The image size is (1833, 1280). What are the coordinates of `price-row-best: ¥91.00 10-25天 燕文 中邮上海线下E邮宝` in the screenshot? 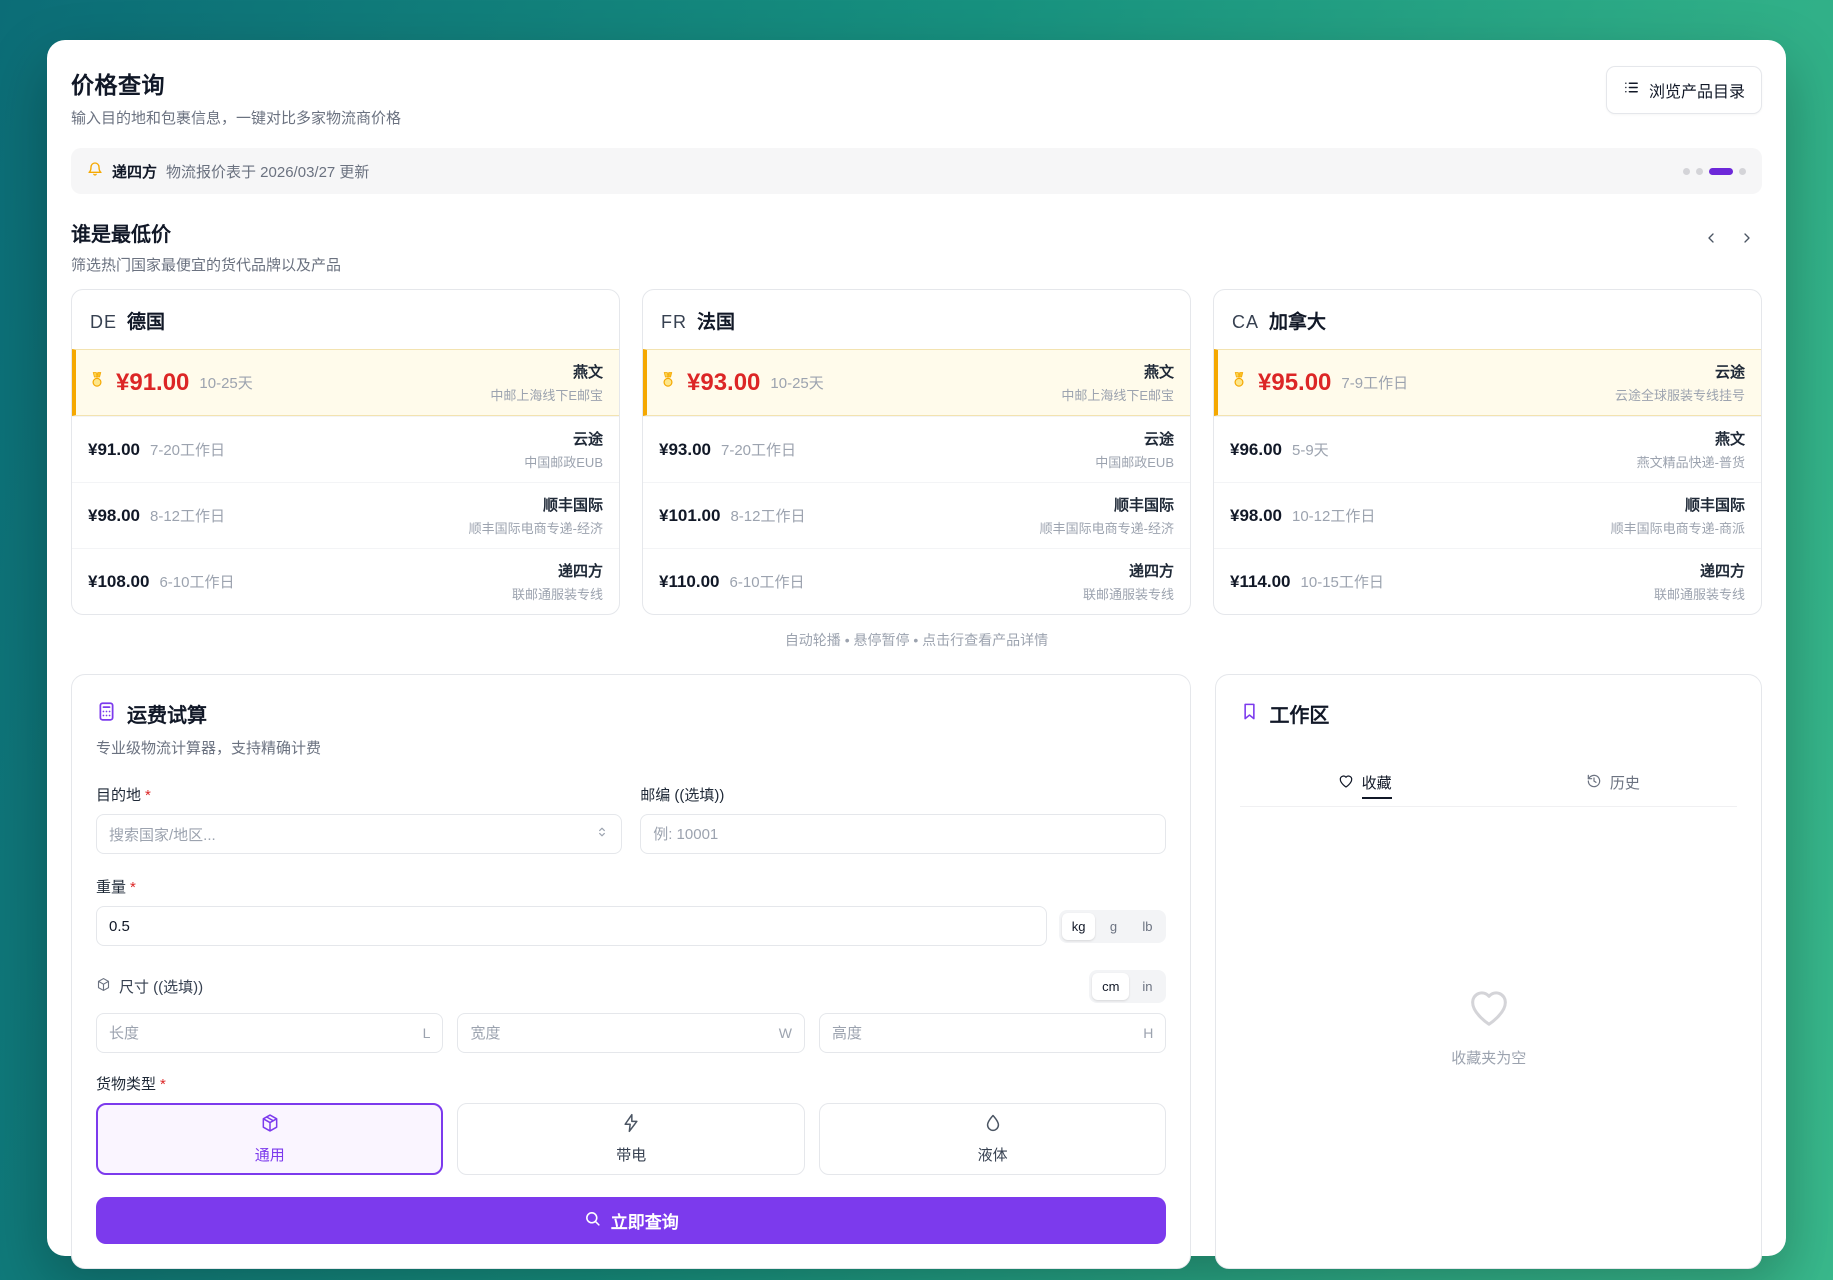 It's located at (345, 382).